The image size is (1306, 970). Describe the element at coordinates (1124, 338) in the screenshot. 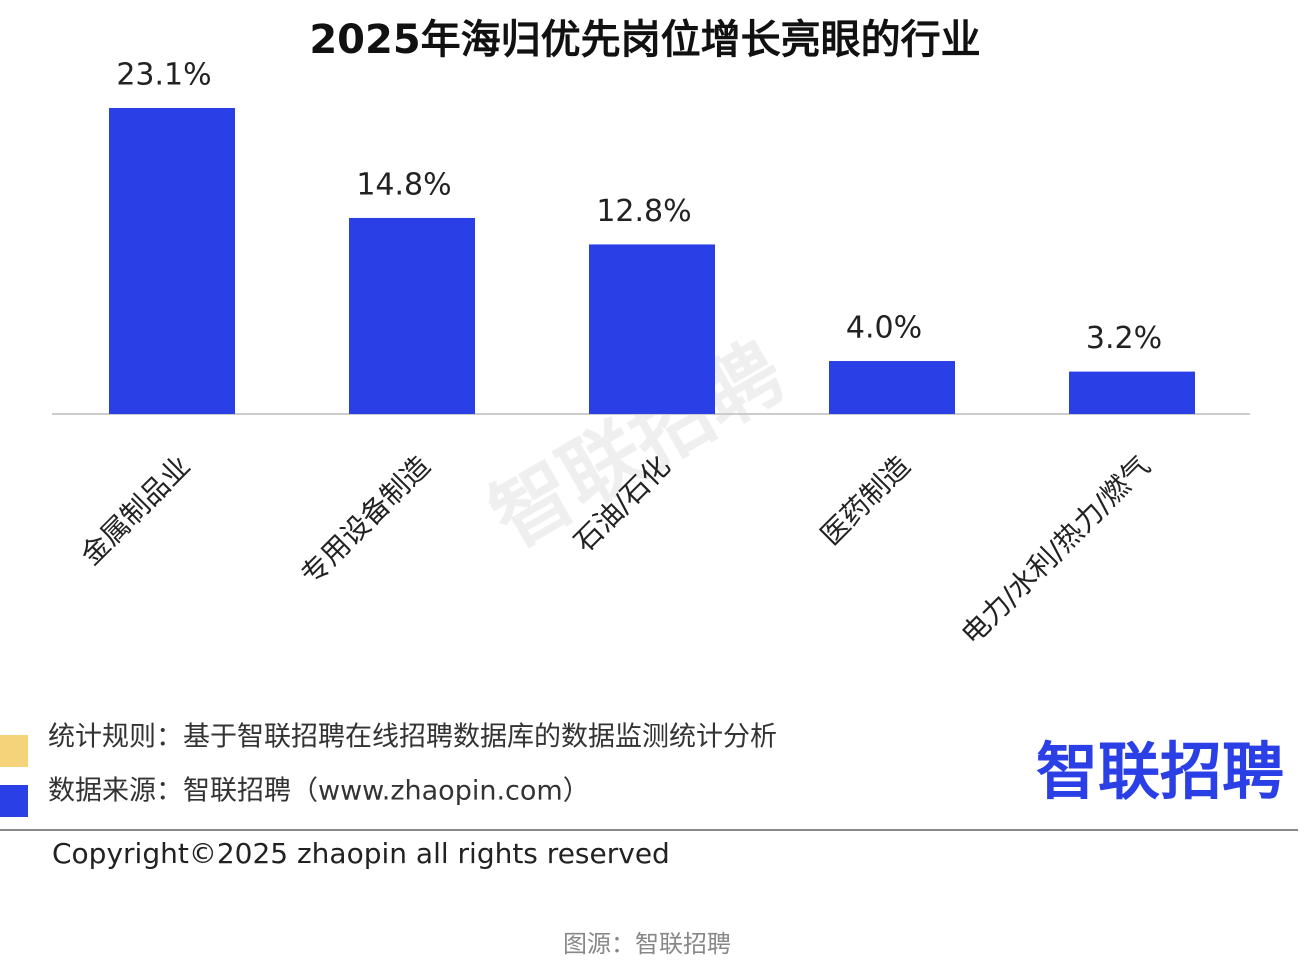

I see `value-label: 3.2%` at that location.